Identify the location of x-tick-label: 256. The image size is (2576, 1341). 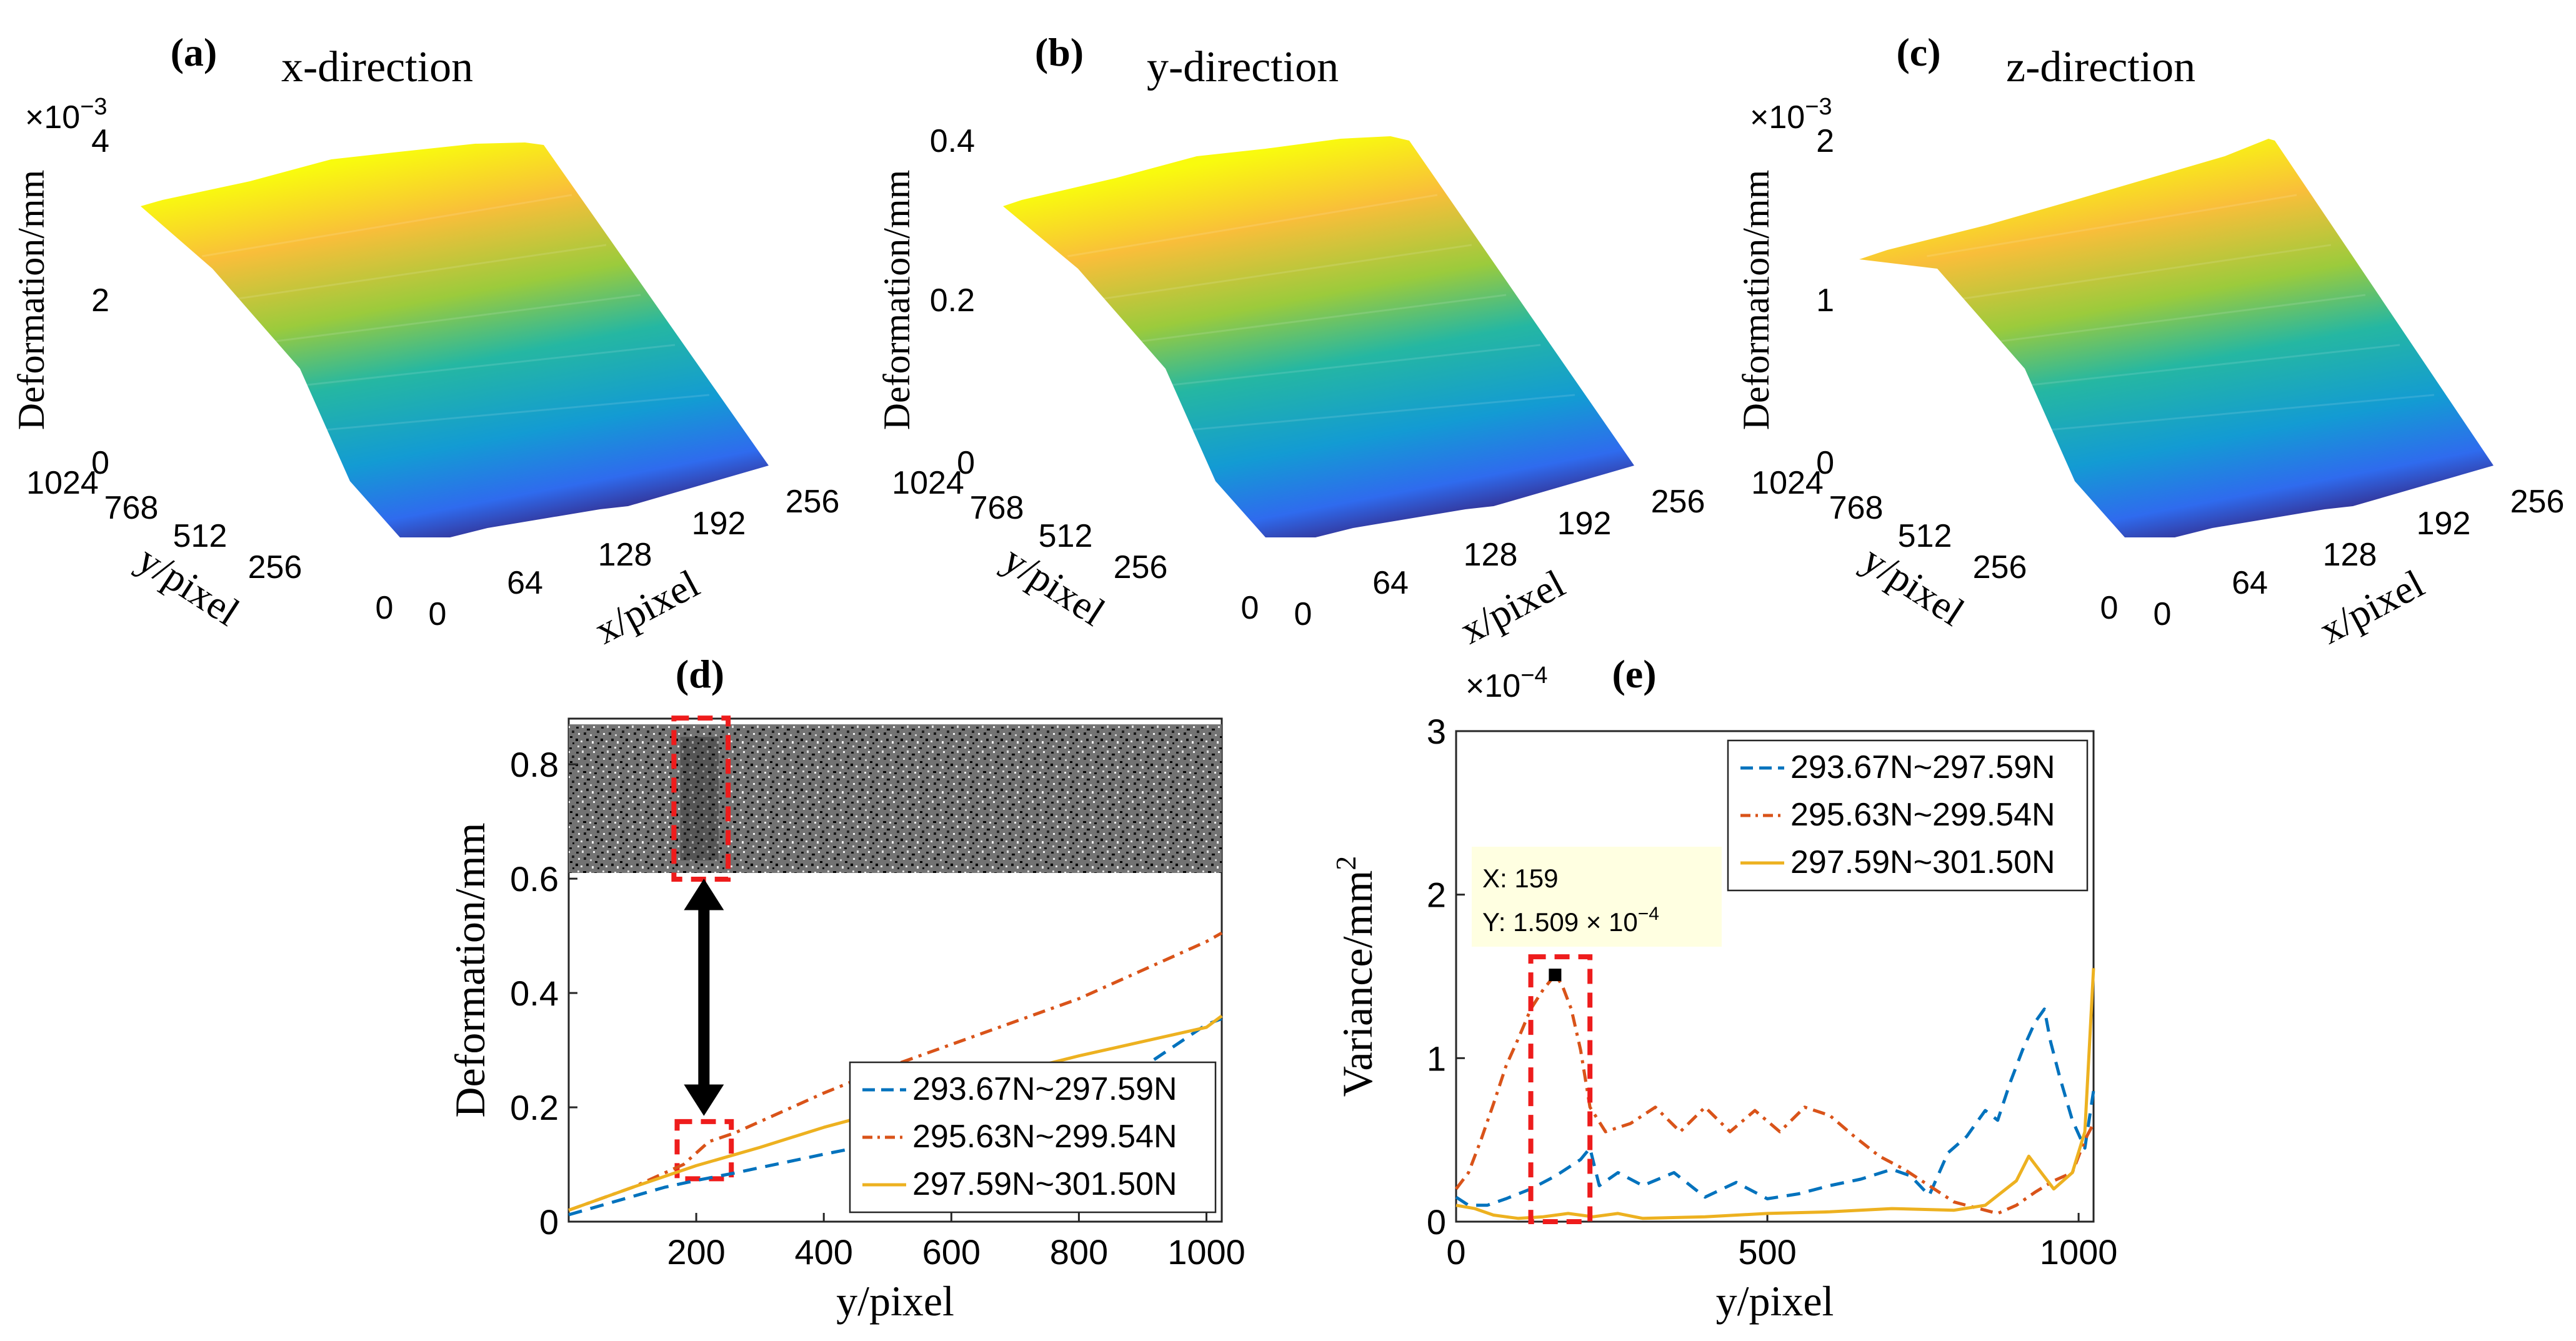
(1678, 502).